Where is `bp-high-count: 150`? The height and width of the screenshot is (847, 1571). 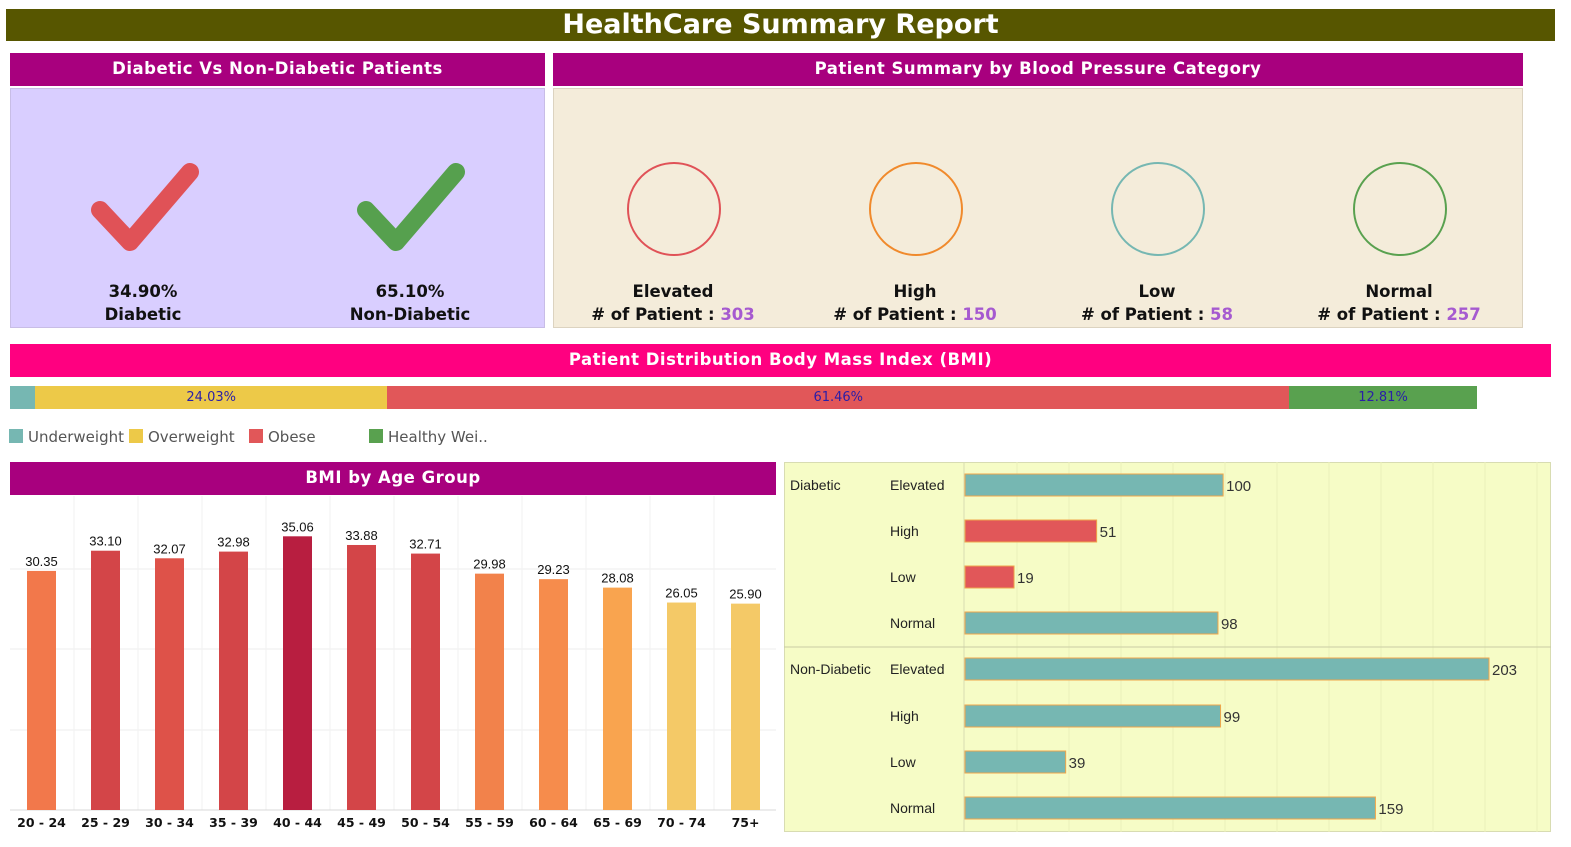
bp-high-count: 150 is located at coordinates (979, 314).